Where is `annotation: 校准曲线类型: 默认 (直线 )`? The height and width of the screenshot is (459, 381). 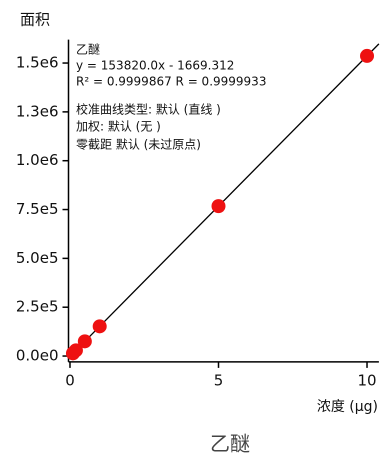 annotation: 校准曲线类型: 默认 (直线 ) is located at coordinates (148, 109).